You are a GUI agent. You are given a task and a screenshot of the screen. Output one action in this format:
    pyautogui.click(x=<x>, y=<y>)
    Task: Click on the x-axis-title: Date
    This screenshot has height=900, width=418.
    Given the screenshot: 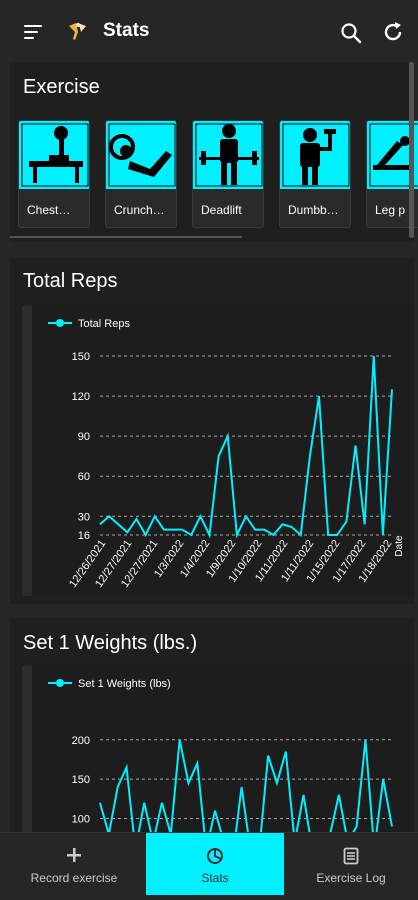 What is the action you would take?
    pyautogui.click(x=399, y=546)
    